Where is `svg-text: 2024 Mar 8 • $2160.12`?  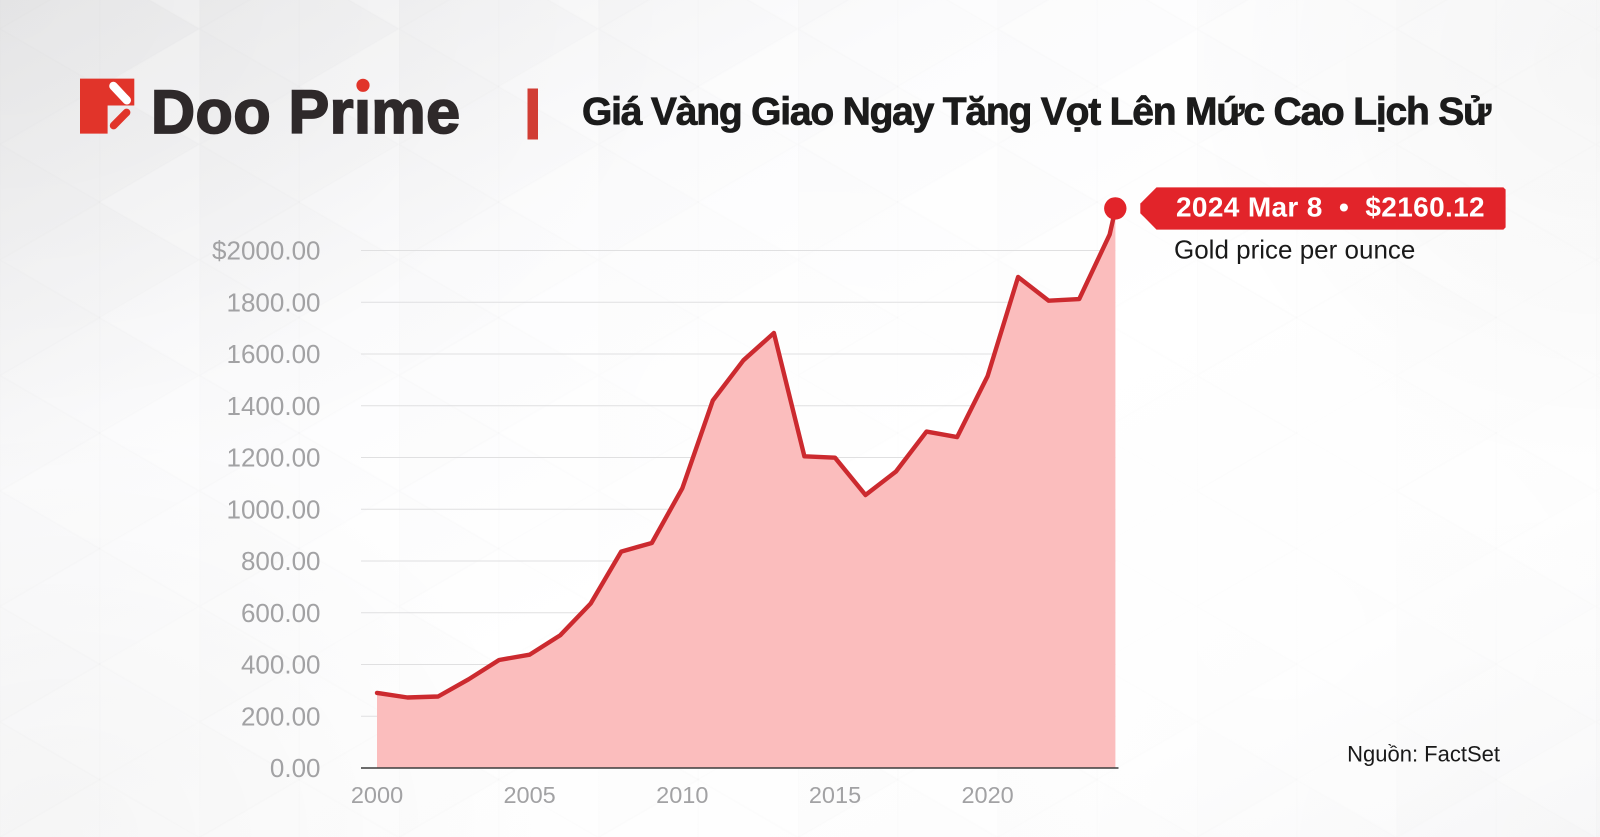
svg-text: 2024 Mar 8 • $2160.12 is located at coordinates (1330, 206).